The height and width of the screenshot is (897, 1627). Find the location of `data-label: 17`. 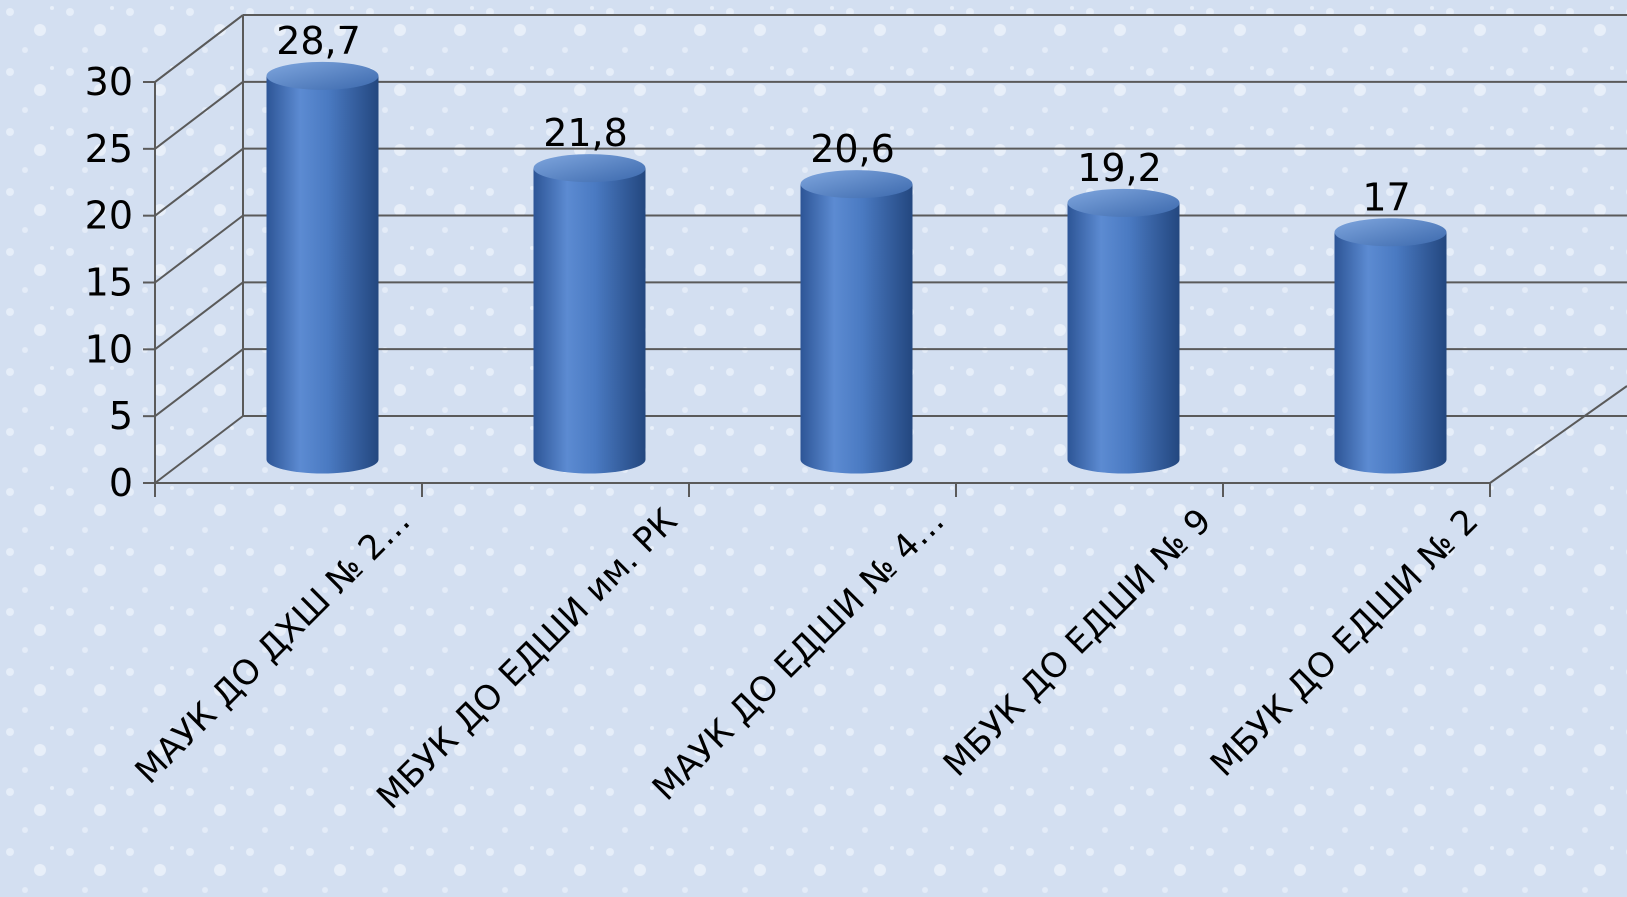

data-label: 17 is located at coordinates (1386, 197).